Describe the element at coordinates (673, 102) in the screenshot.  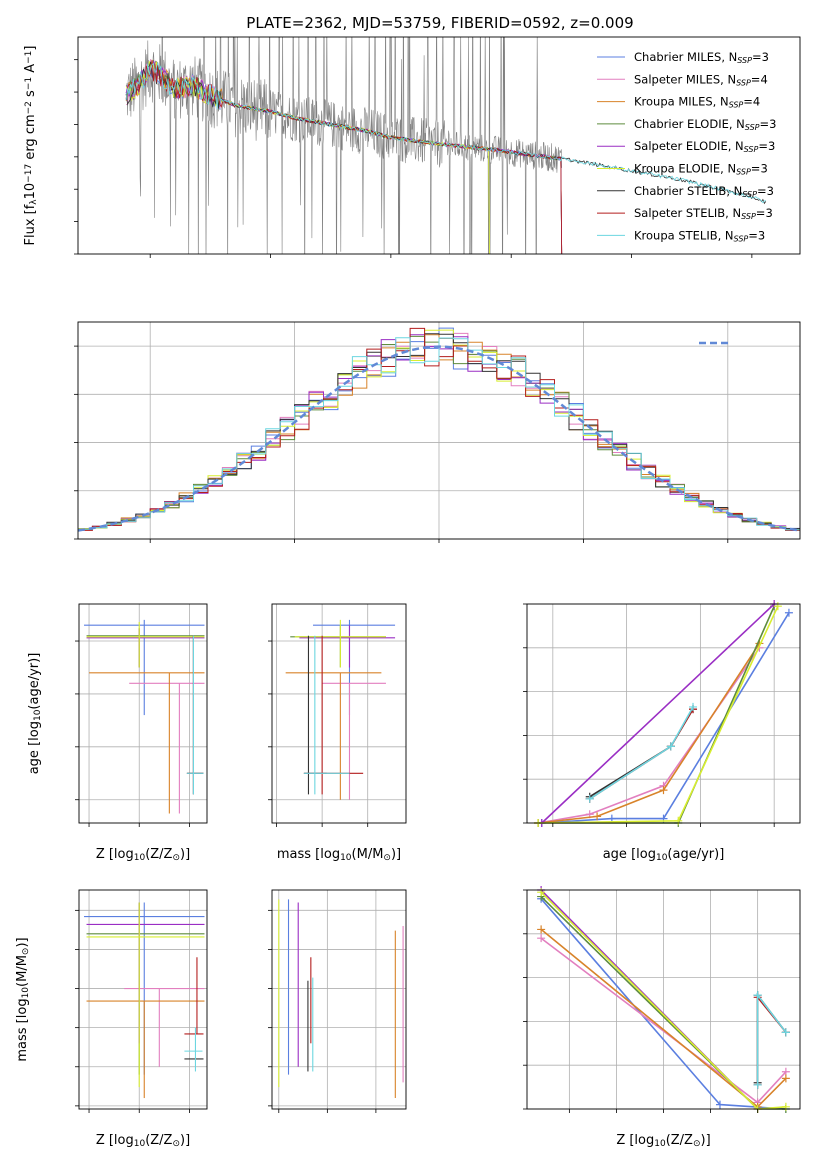
I see `legend-model-name: Kroupa MILES` at that location.